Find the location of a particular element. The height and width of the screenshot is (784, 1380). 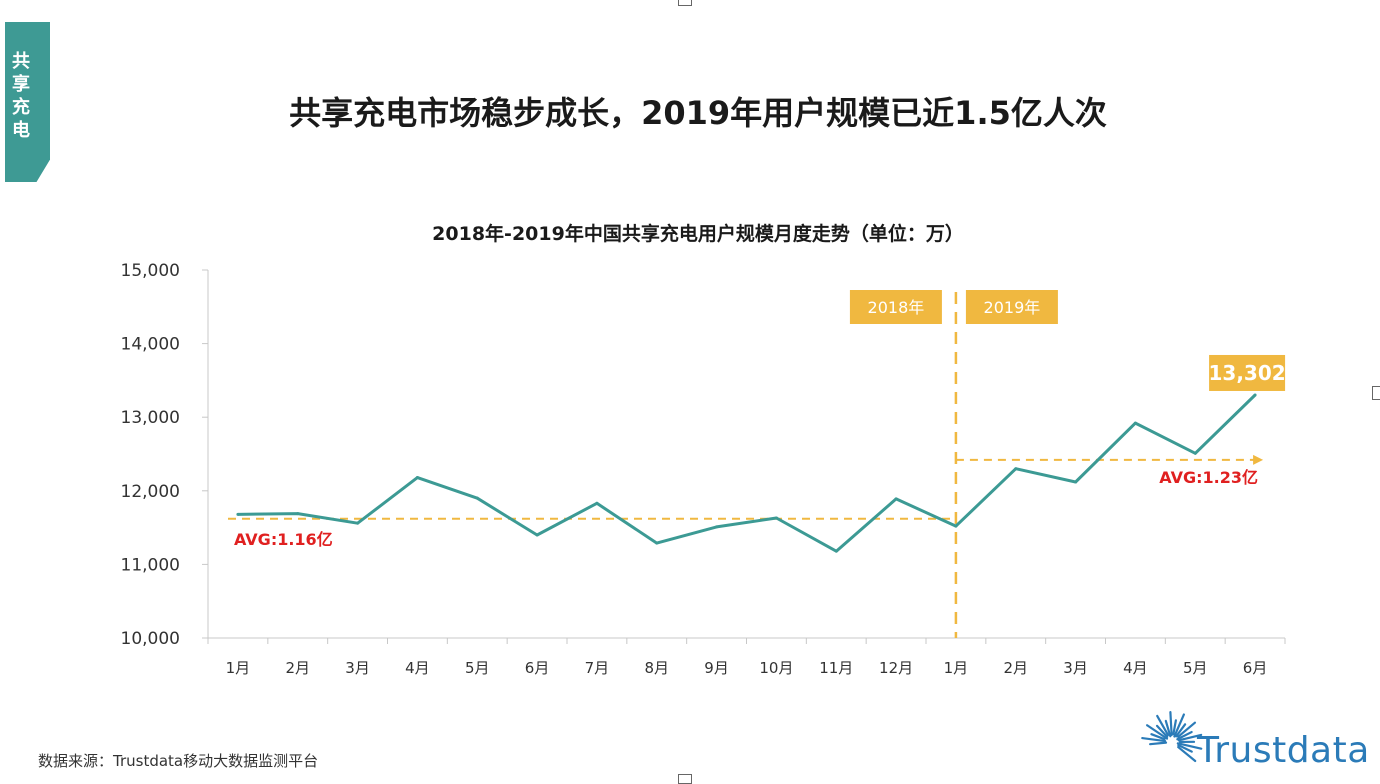

x-tick-label: 10月 is located at coordinates (776, 668).